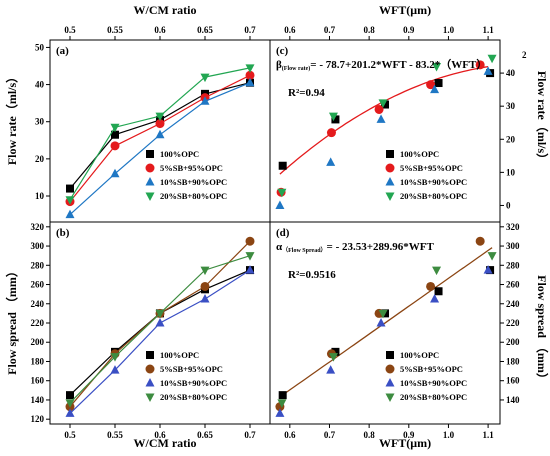 The image size is (550, 456). Describe the element at coordinates (386, 322) in the screenshot. I see `fit-line` at that location.